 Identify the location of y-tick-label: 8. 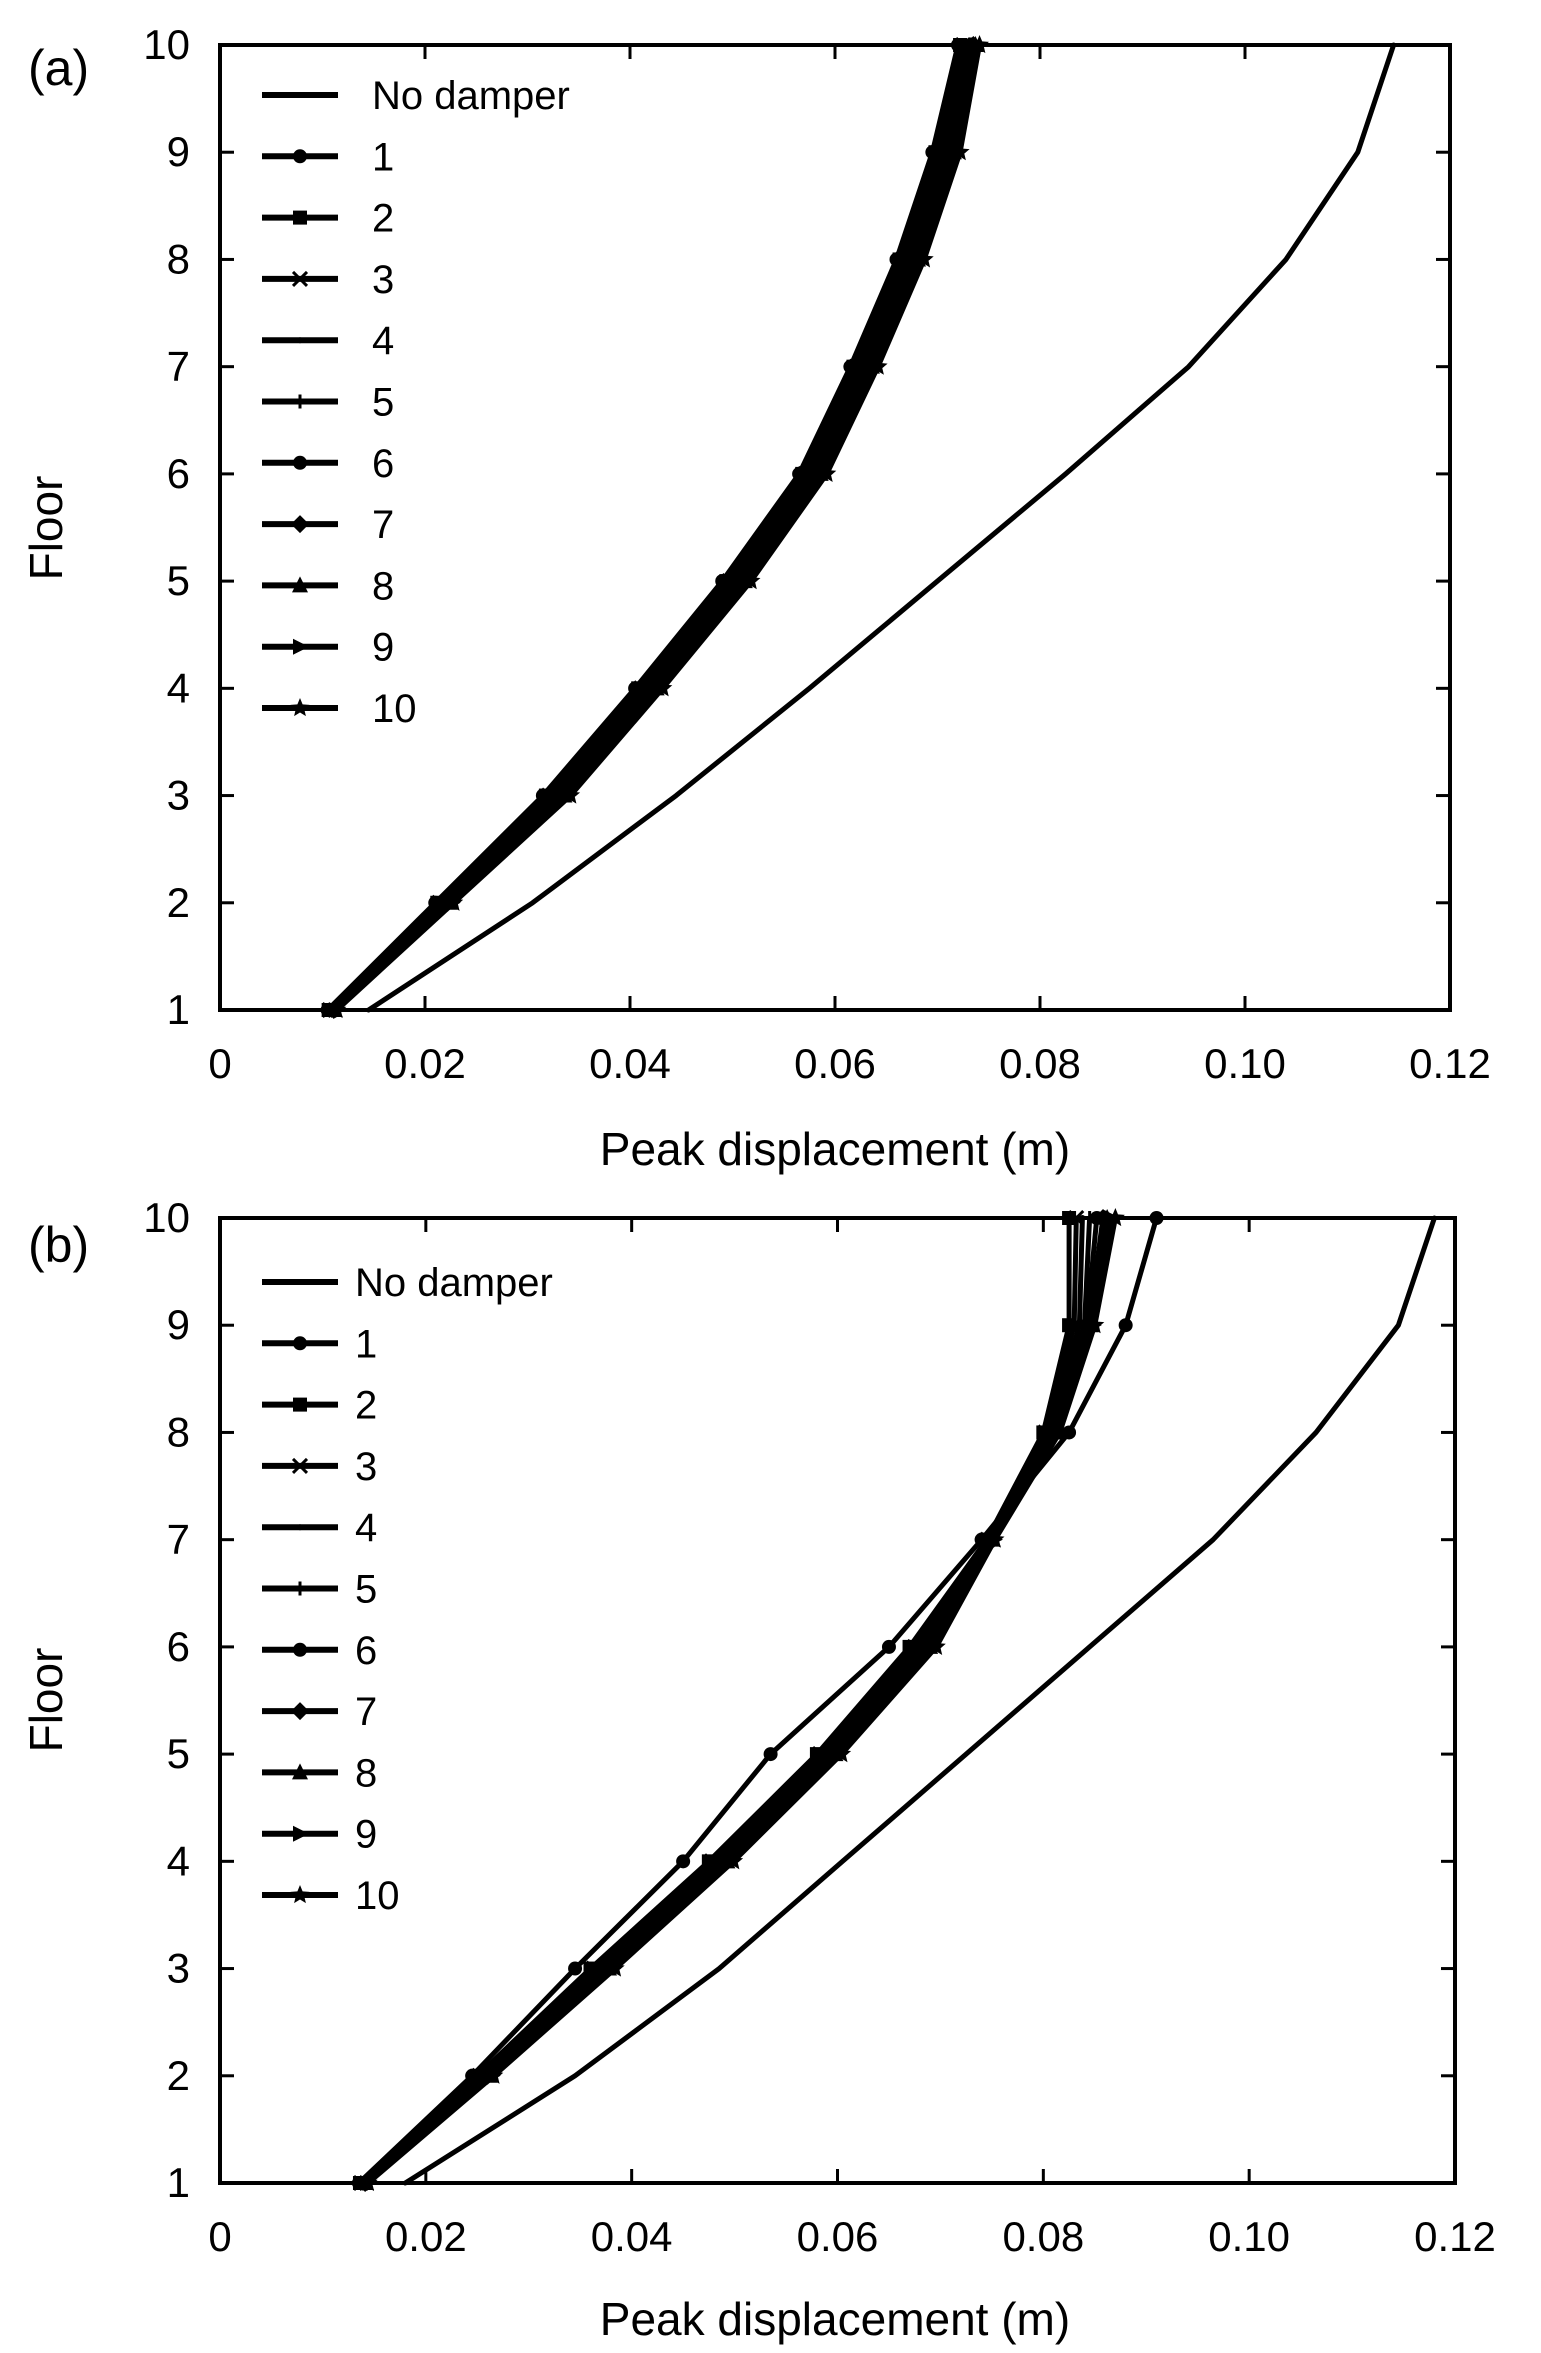
(178, 1431).